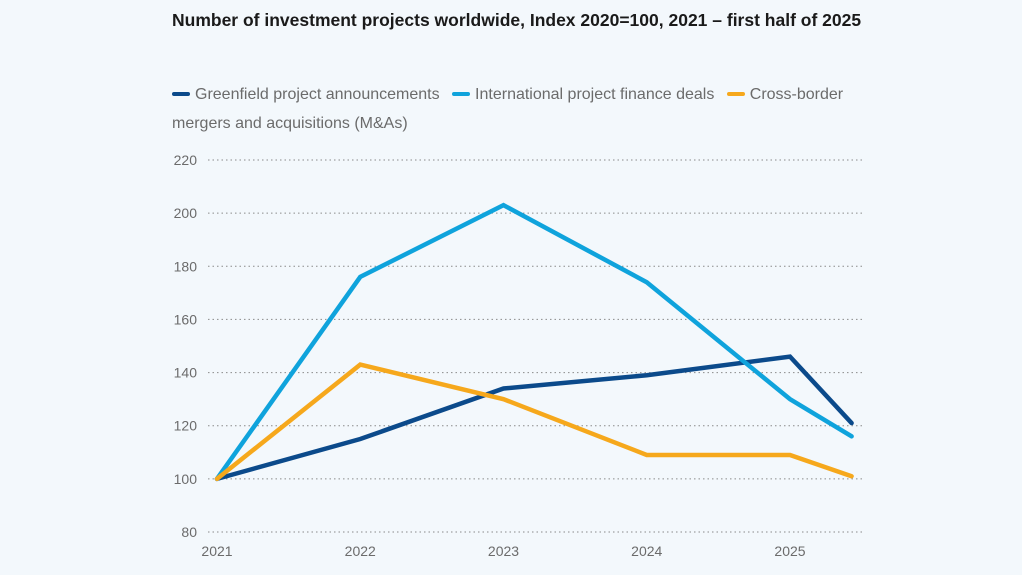 The height and width of the screenshot is (575, 1022). Describe the element at coordinates (186, 373) in the screenshot. I see `y-tick-label: 140` at that location.